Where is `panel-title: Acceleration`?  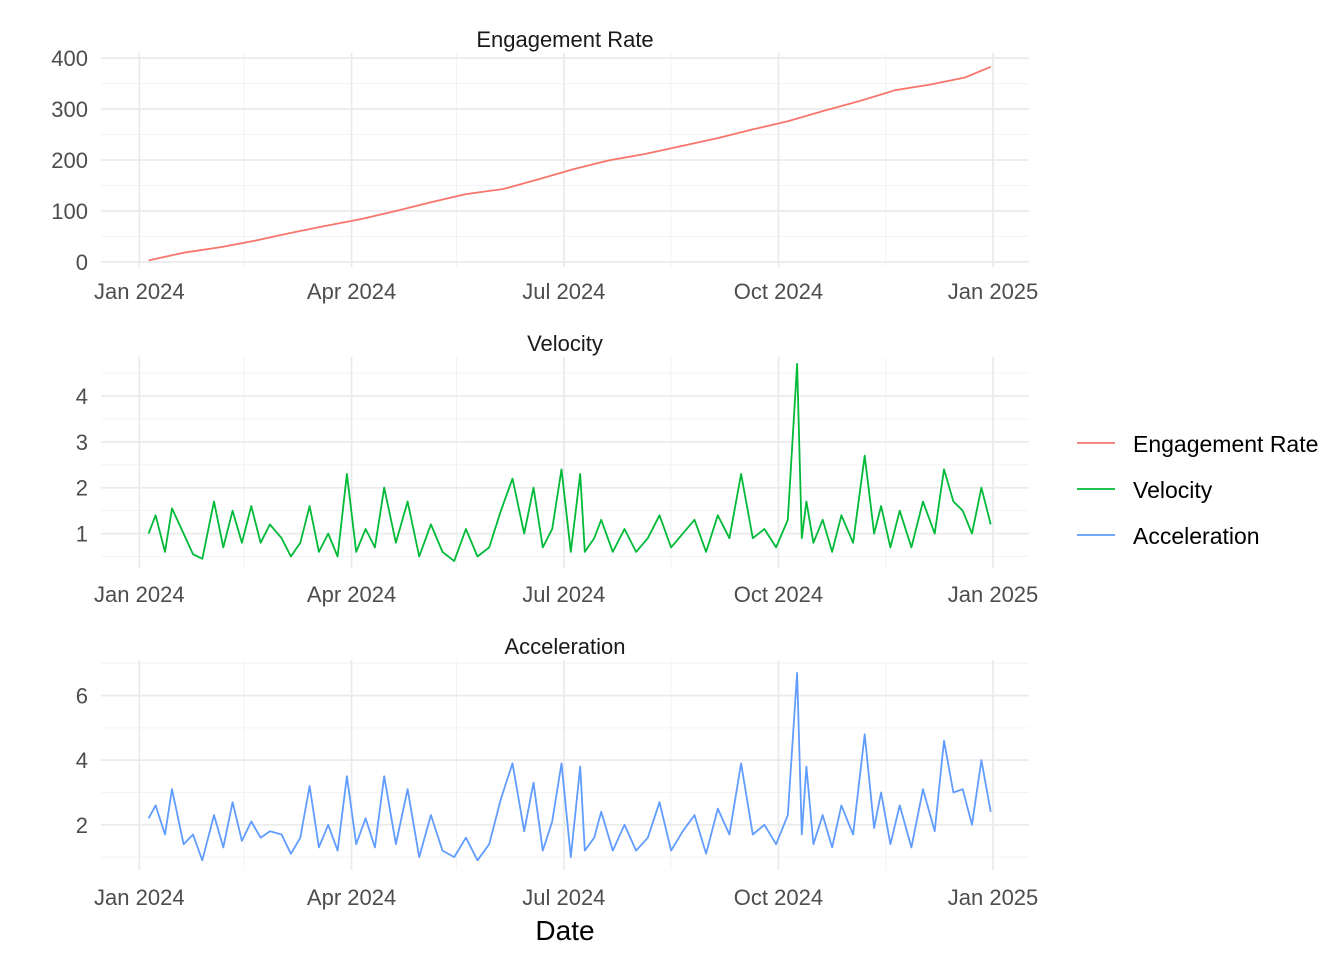 panel-title: Acceleration is located at coordinates (564, 646).